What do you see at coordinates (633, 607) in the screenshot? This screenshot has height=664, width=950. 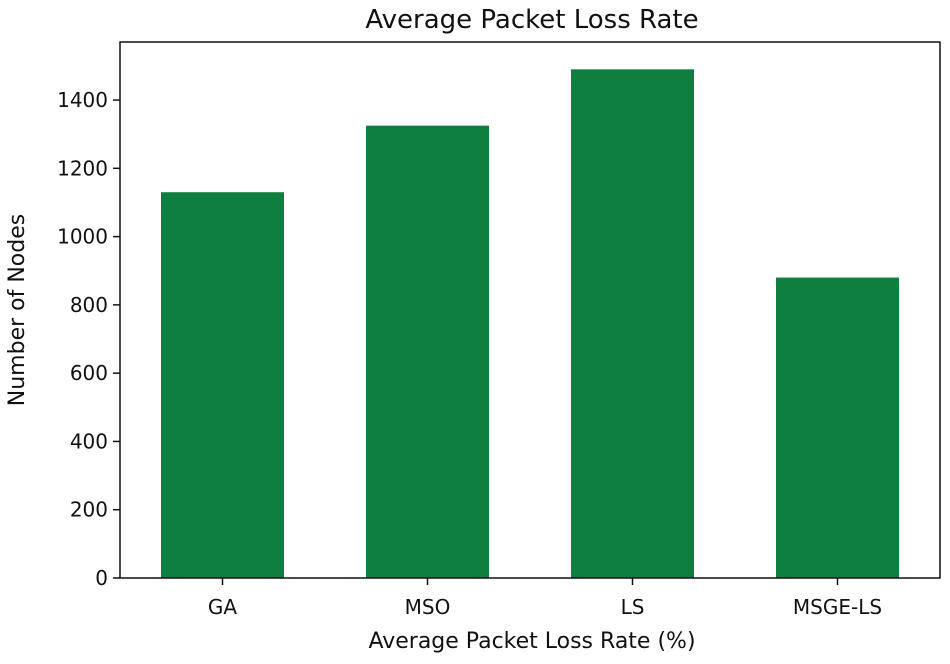 I see `x-tick-label: LS` at bounding box center [633, 607].